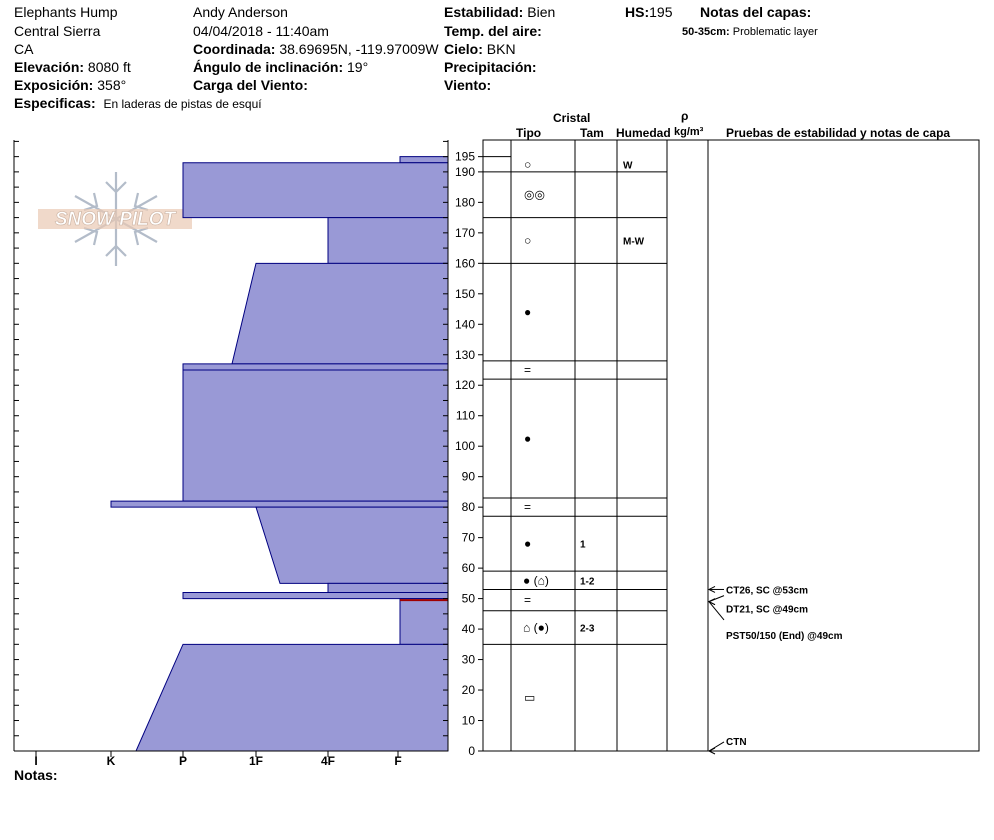 Image resolution: width=994 pixels, height=840 pixels. I want to click on height-tick-label: 110, so click(465, 416).